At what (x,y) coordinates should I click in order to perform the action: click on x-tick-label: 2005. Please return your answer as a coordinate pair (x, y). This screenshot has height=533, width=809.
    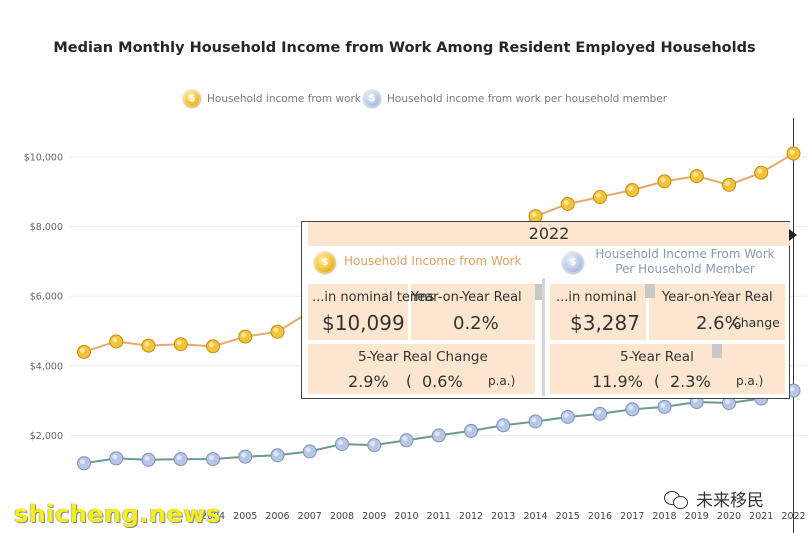
    Looking at the image, I should click on (245, 516).